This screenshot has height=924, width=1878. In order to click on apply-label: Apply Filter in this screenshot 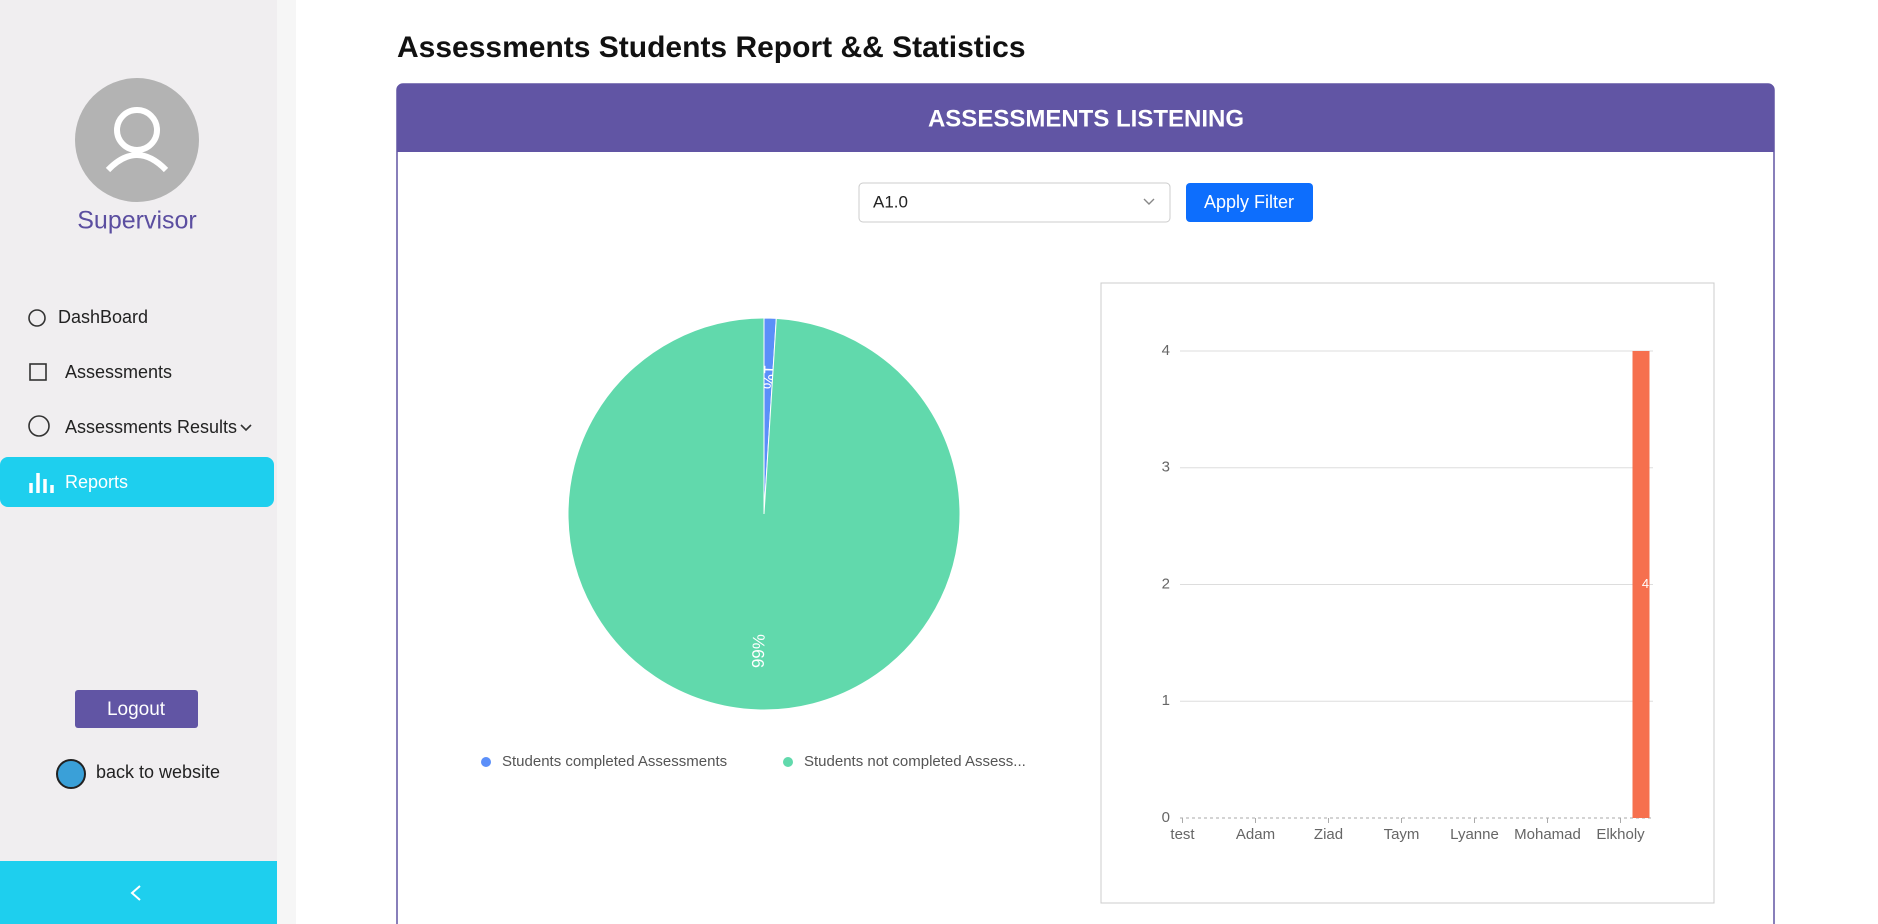, I will do `click(1249, 202)`.